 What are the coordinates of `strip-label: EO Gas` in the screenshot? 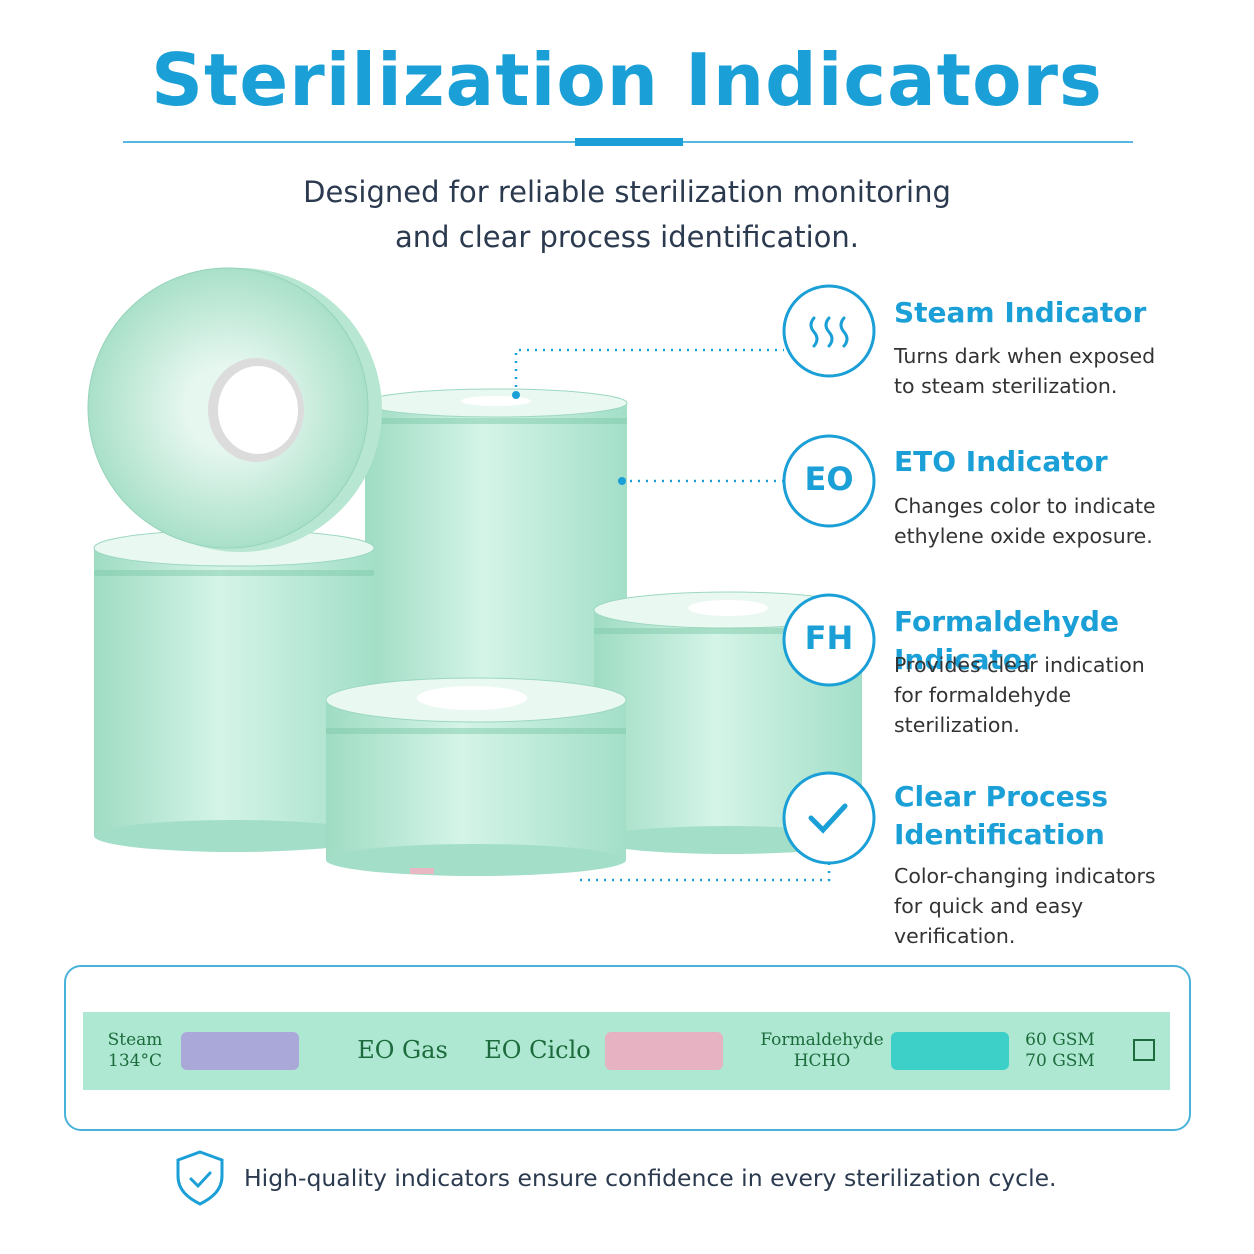 It's located at (402, 1050).